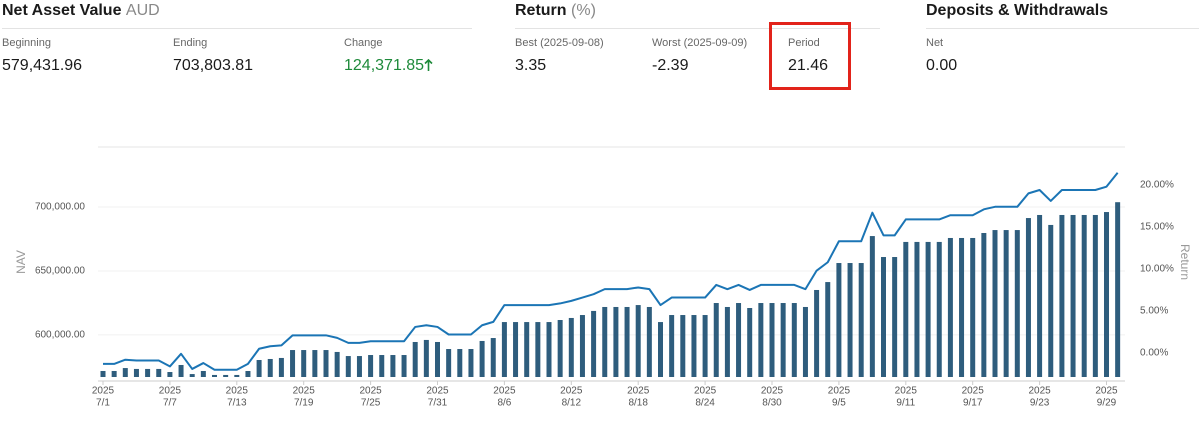  I want to click on section-title: Deposits & Withdrawals, so click(1017, 10).